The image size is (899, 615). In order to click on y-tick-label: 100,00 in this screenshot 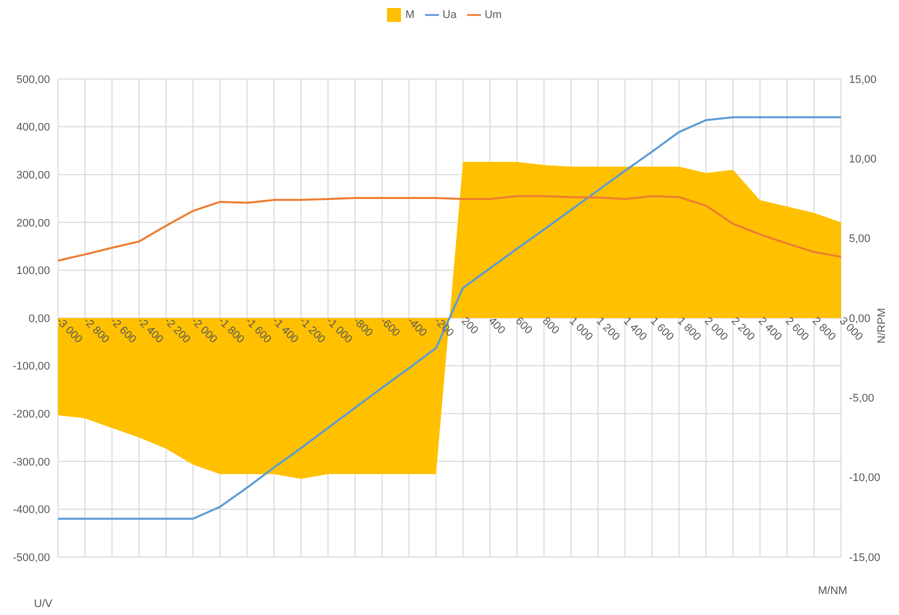, I will do `click(33, 271)`.